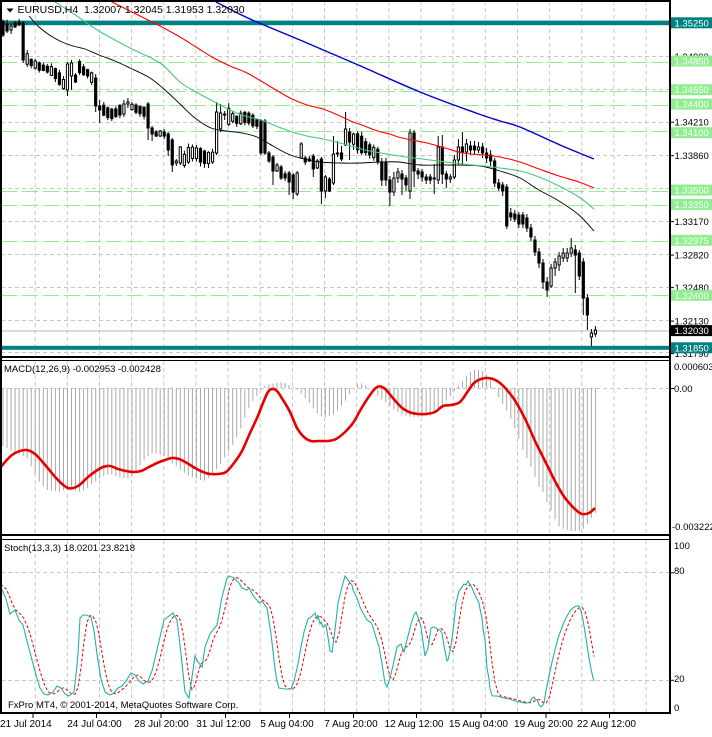 This screenshot has height=737, width=712. Describe the element at coordinates (692, 348) in the screenshot. I see `svg-text: 1.31850` at that location.